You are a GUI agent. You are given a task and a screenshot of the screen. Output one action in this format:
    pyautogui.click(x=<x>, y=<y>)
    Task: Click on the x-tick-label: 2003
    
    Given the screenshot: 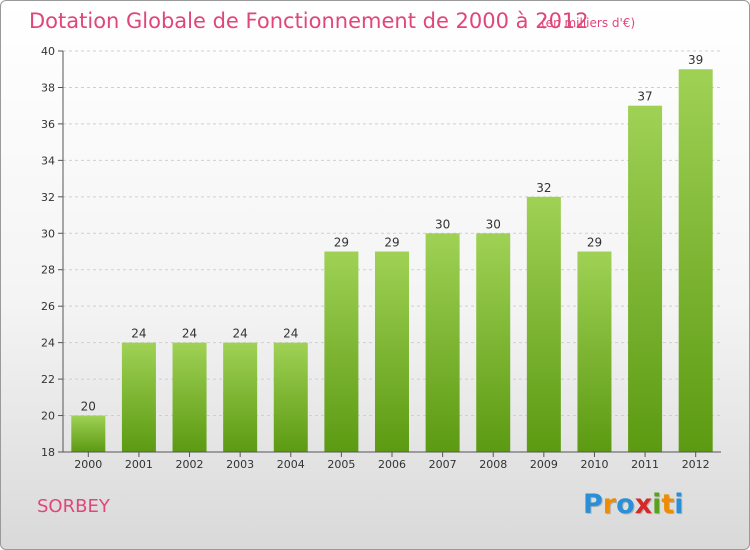 What is the action you would take?
    pyautogui.click(x=240, y=464)
    